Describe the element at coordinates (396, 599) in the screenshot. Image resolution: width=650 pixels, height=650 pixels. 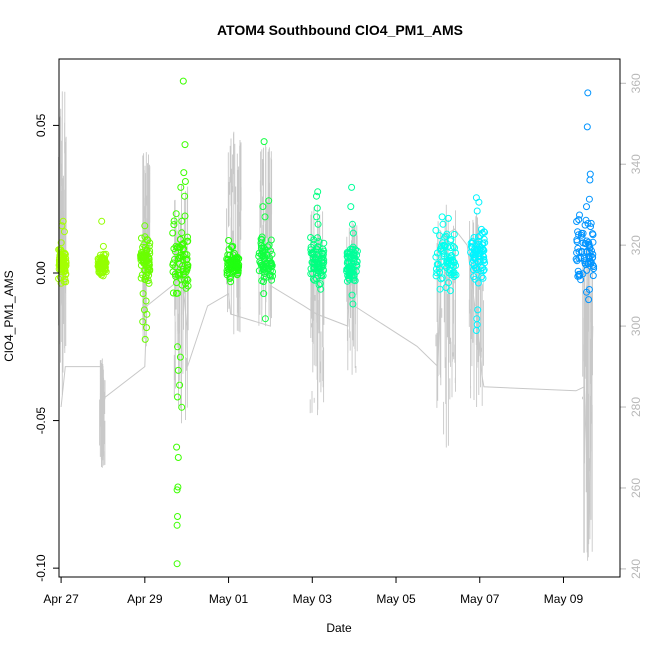
I see `x-tick-label: May 05` at that location.